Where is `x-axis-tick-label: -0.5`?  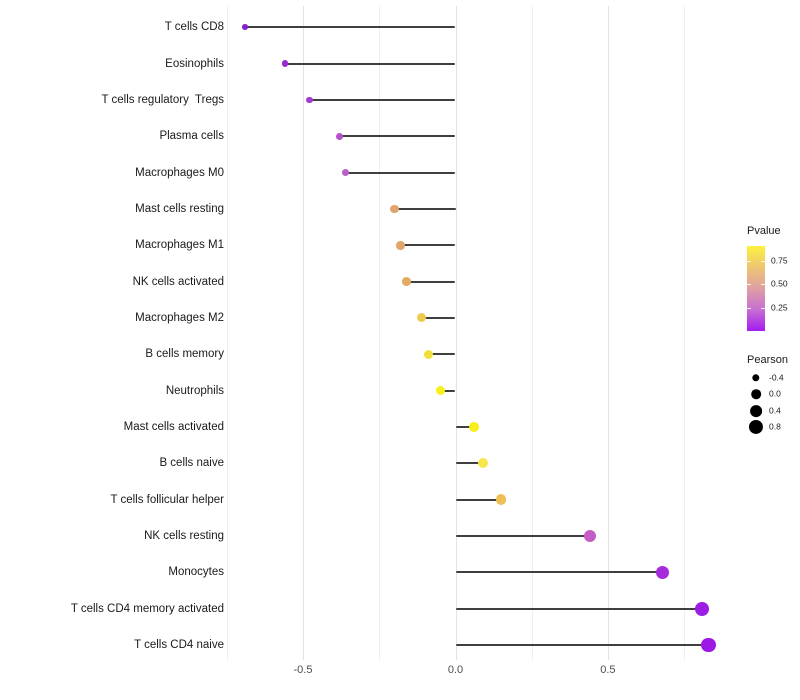 x-axis-tick-label: -0.5 is located at coordinates (303, 670).